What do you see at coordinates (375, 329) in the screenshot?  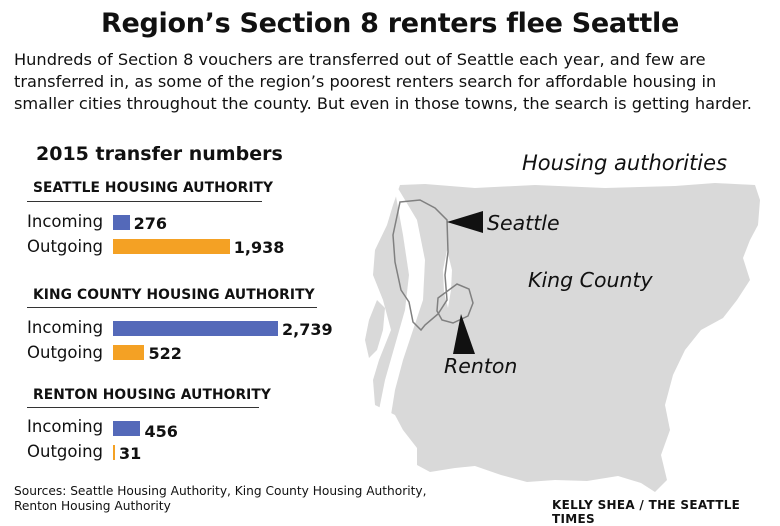 I see `vashon-island` at bounding box center [375, 329].